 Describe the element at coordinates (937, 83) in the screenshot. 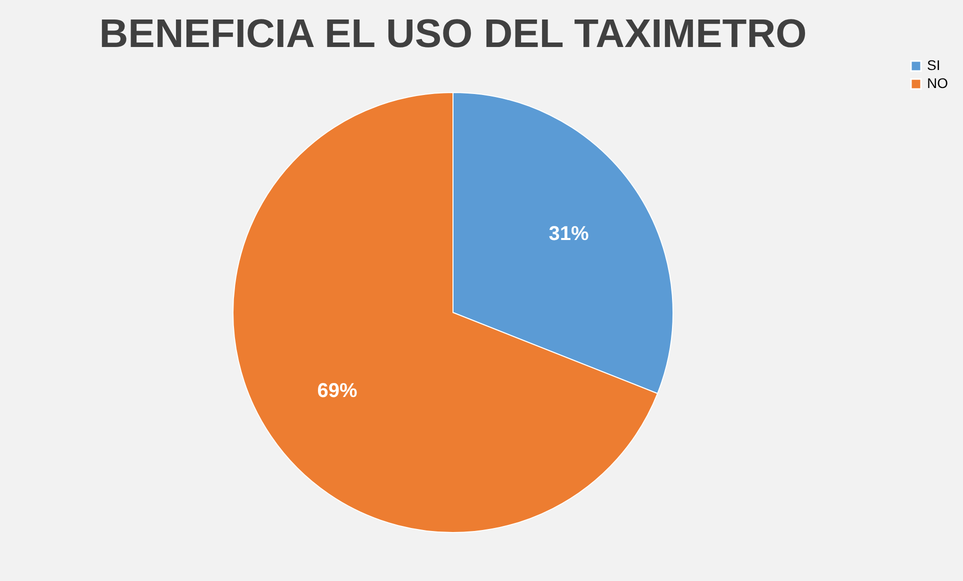

I see `legend-label: NO` at that location.